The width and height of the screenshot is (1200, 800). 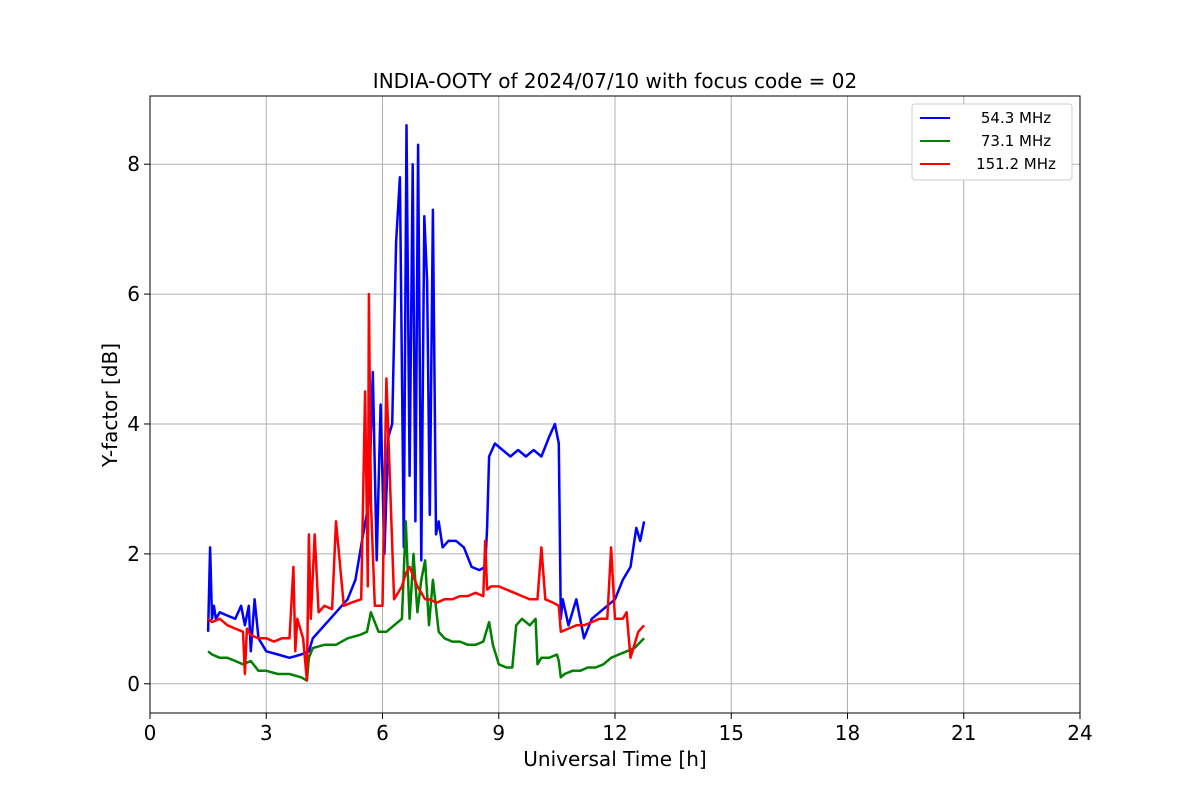 What do you see at coordinates (847, 733) in the screenshot?
I see `x-tick-label: 18` at bounding box center [847, 733].